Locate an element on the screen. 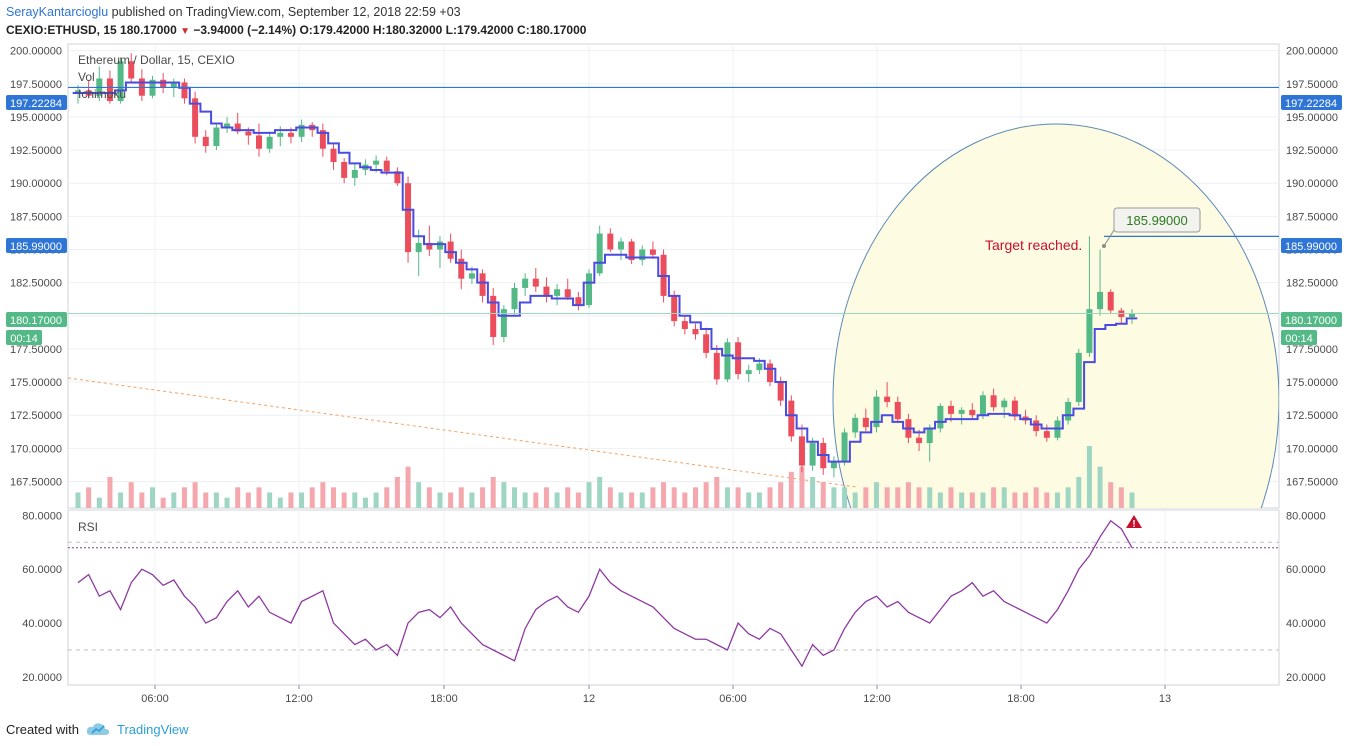  low-label: L: is located at coordinates (451, 30).